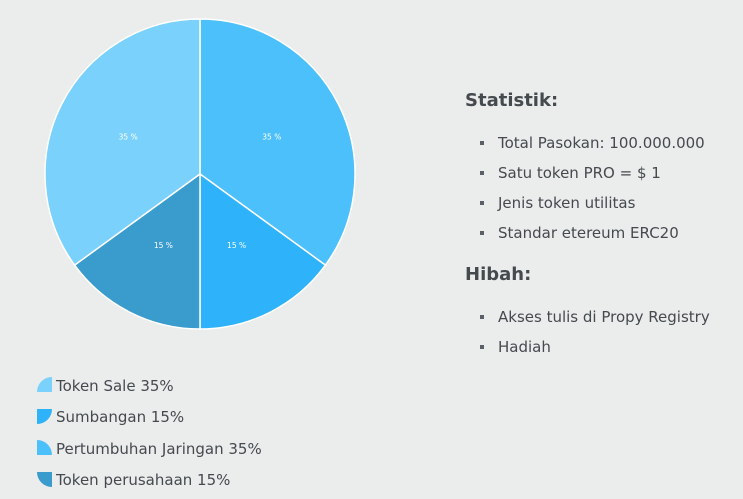 The image size is (743, 499). I want to click on legend-swatch-sumbangan, so click(44, 416).